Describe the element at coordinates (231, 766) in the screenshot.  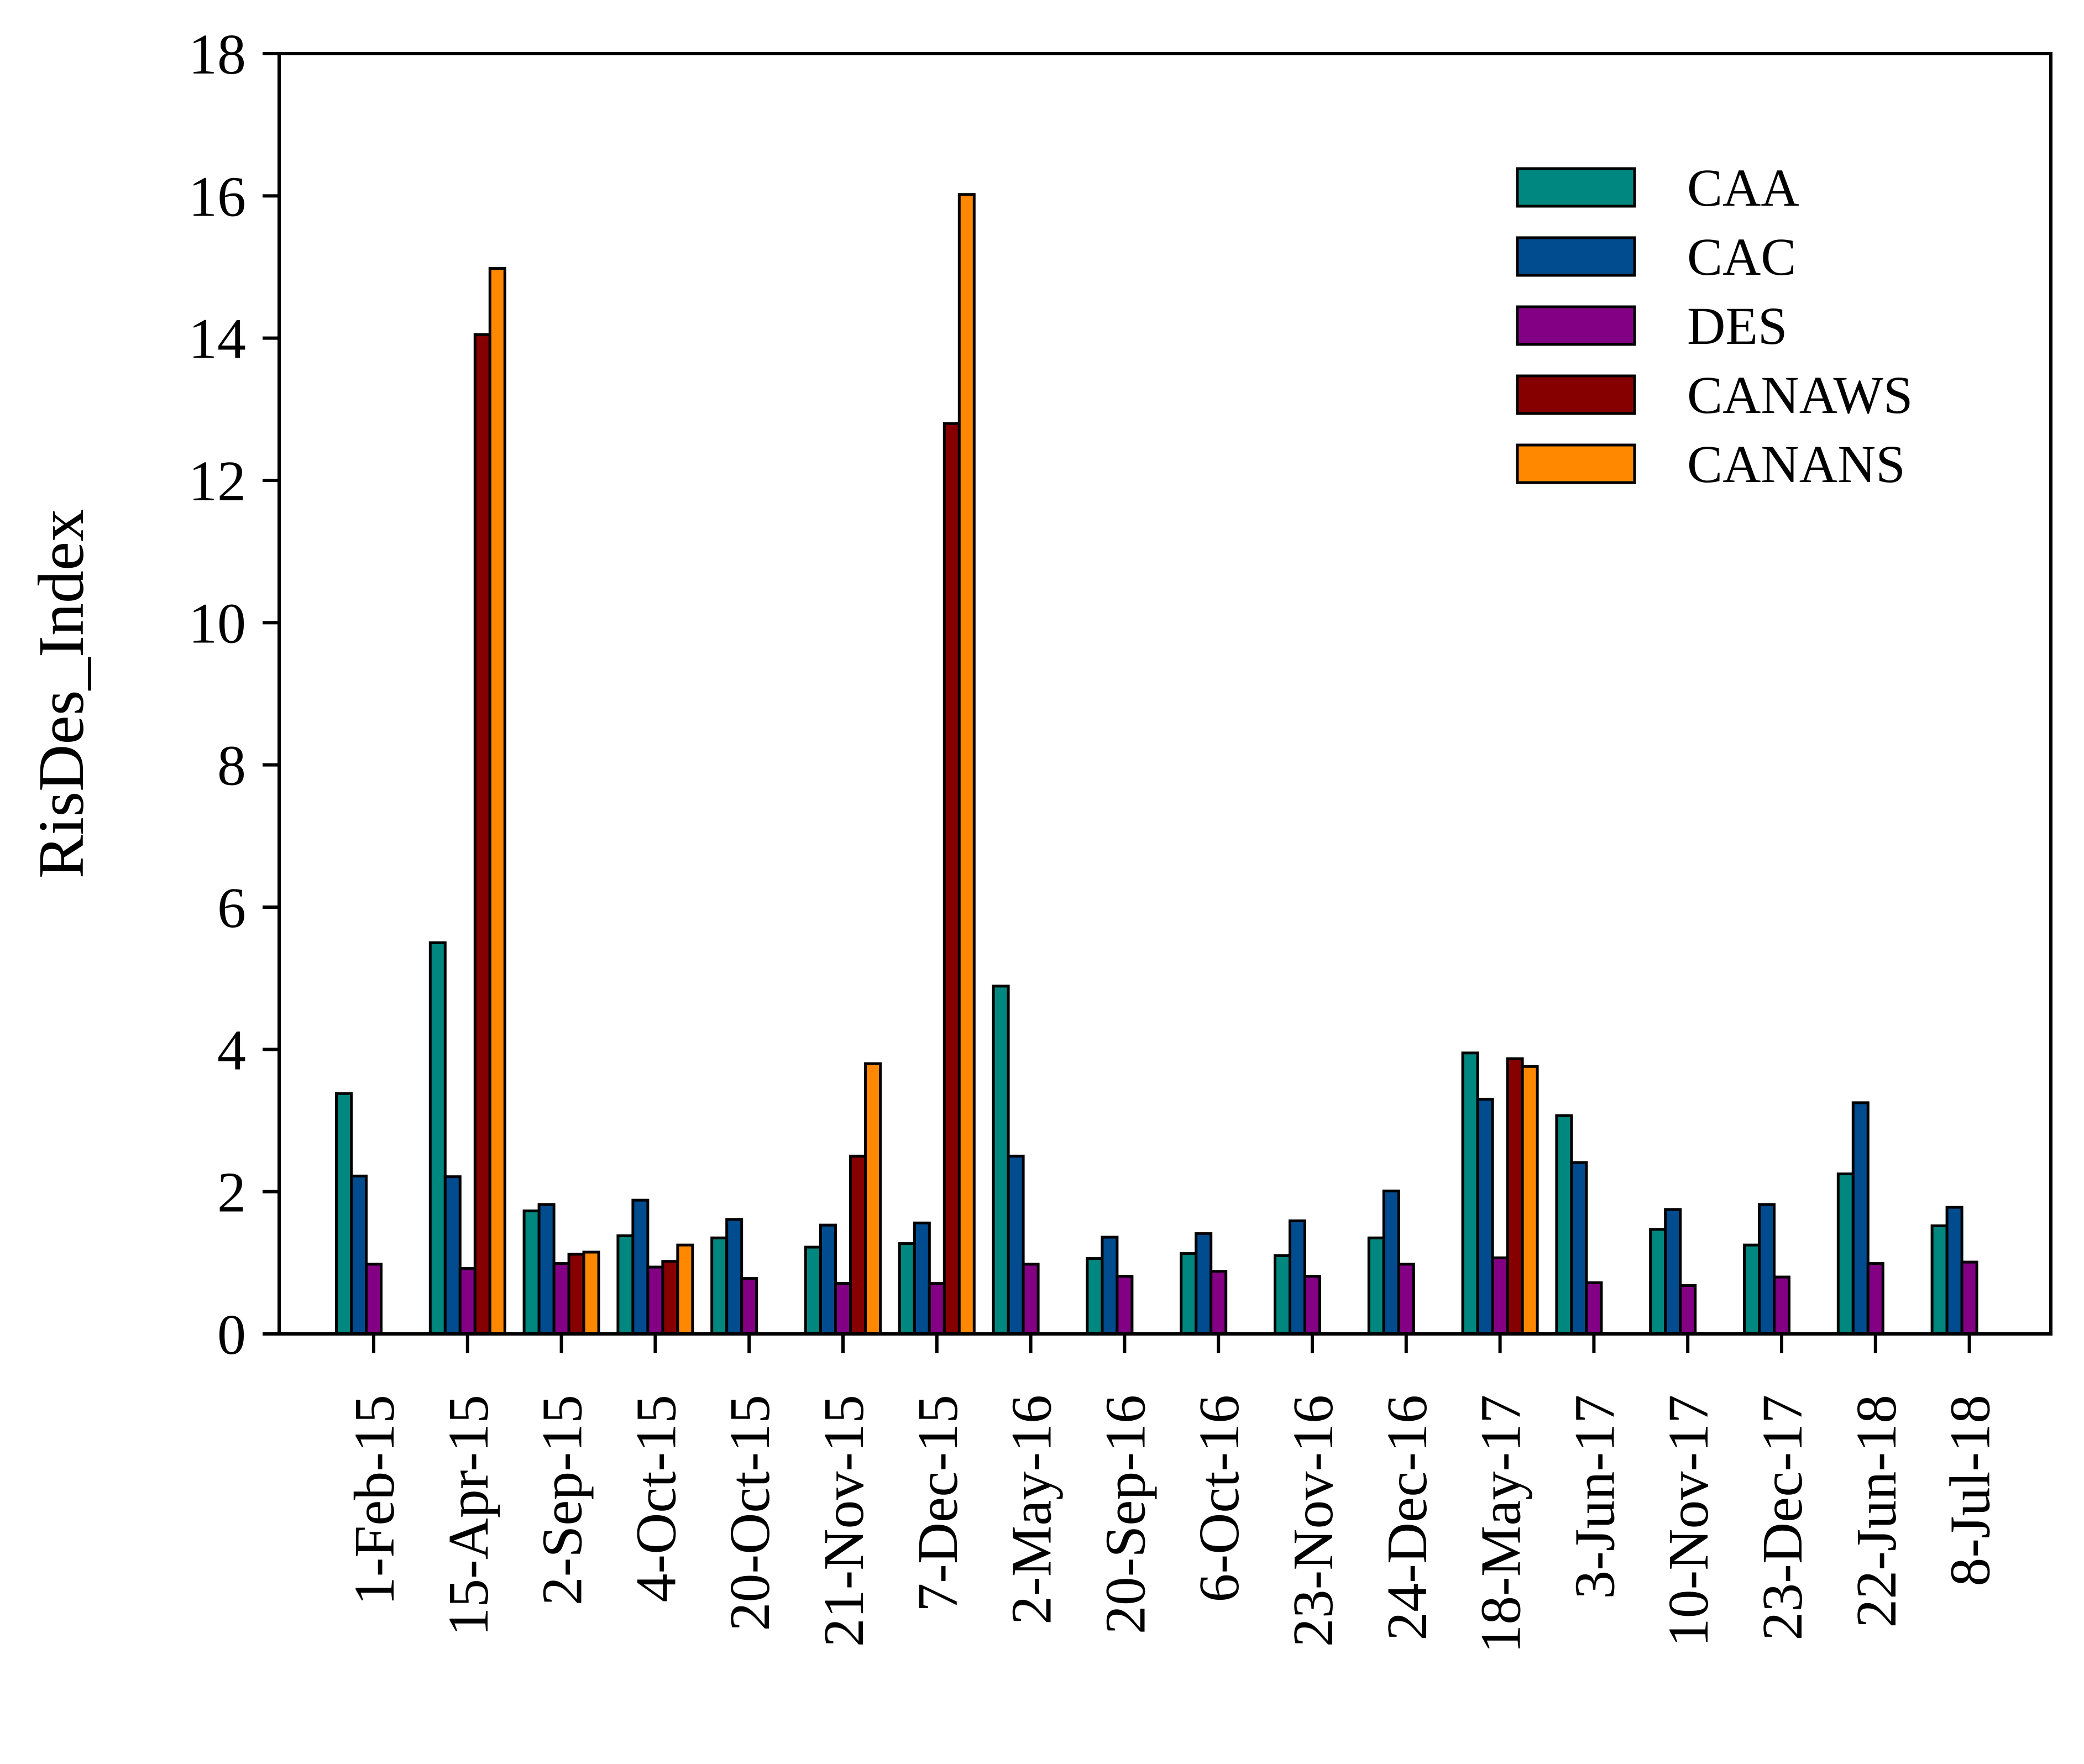
I see `y-tick-label: 8` at that location.